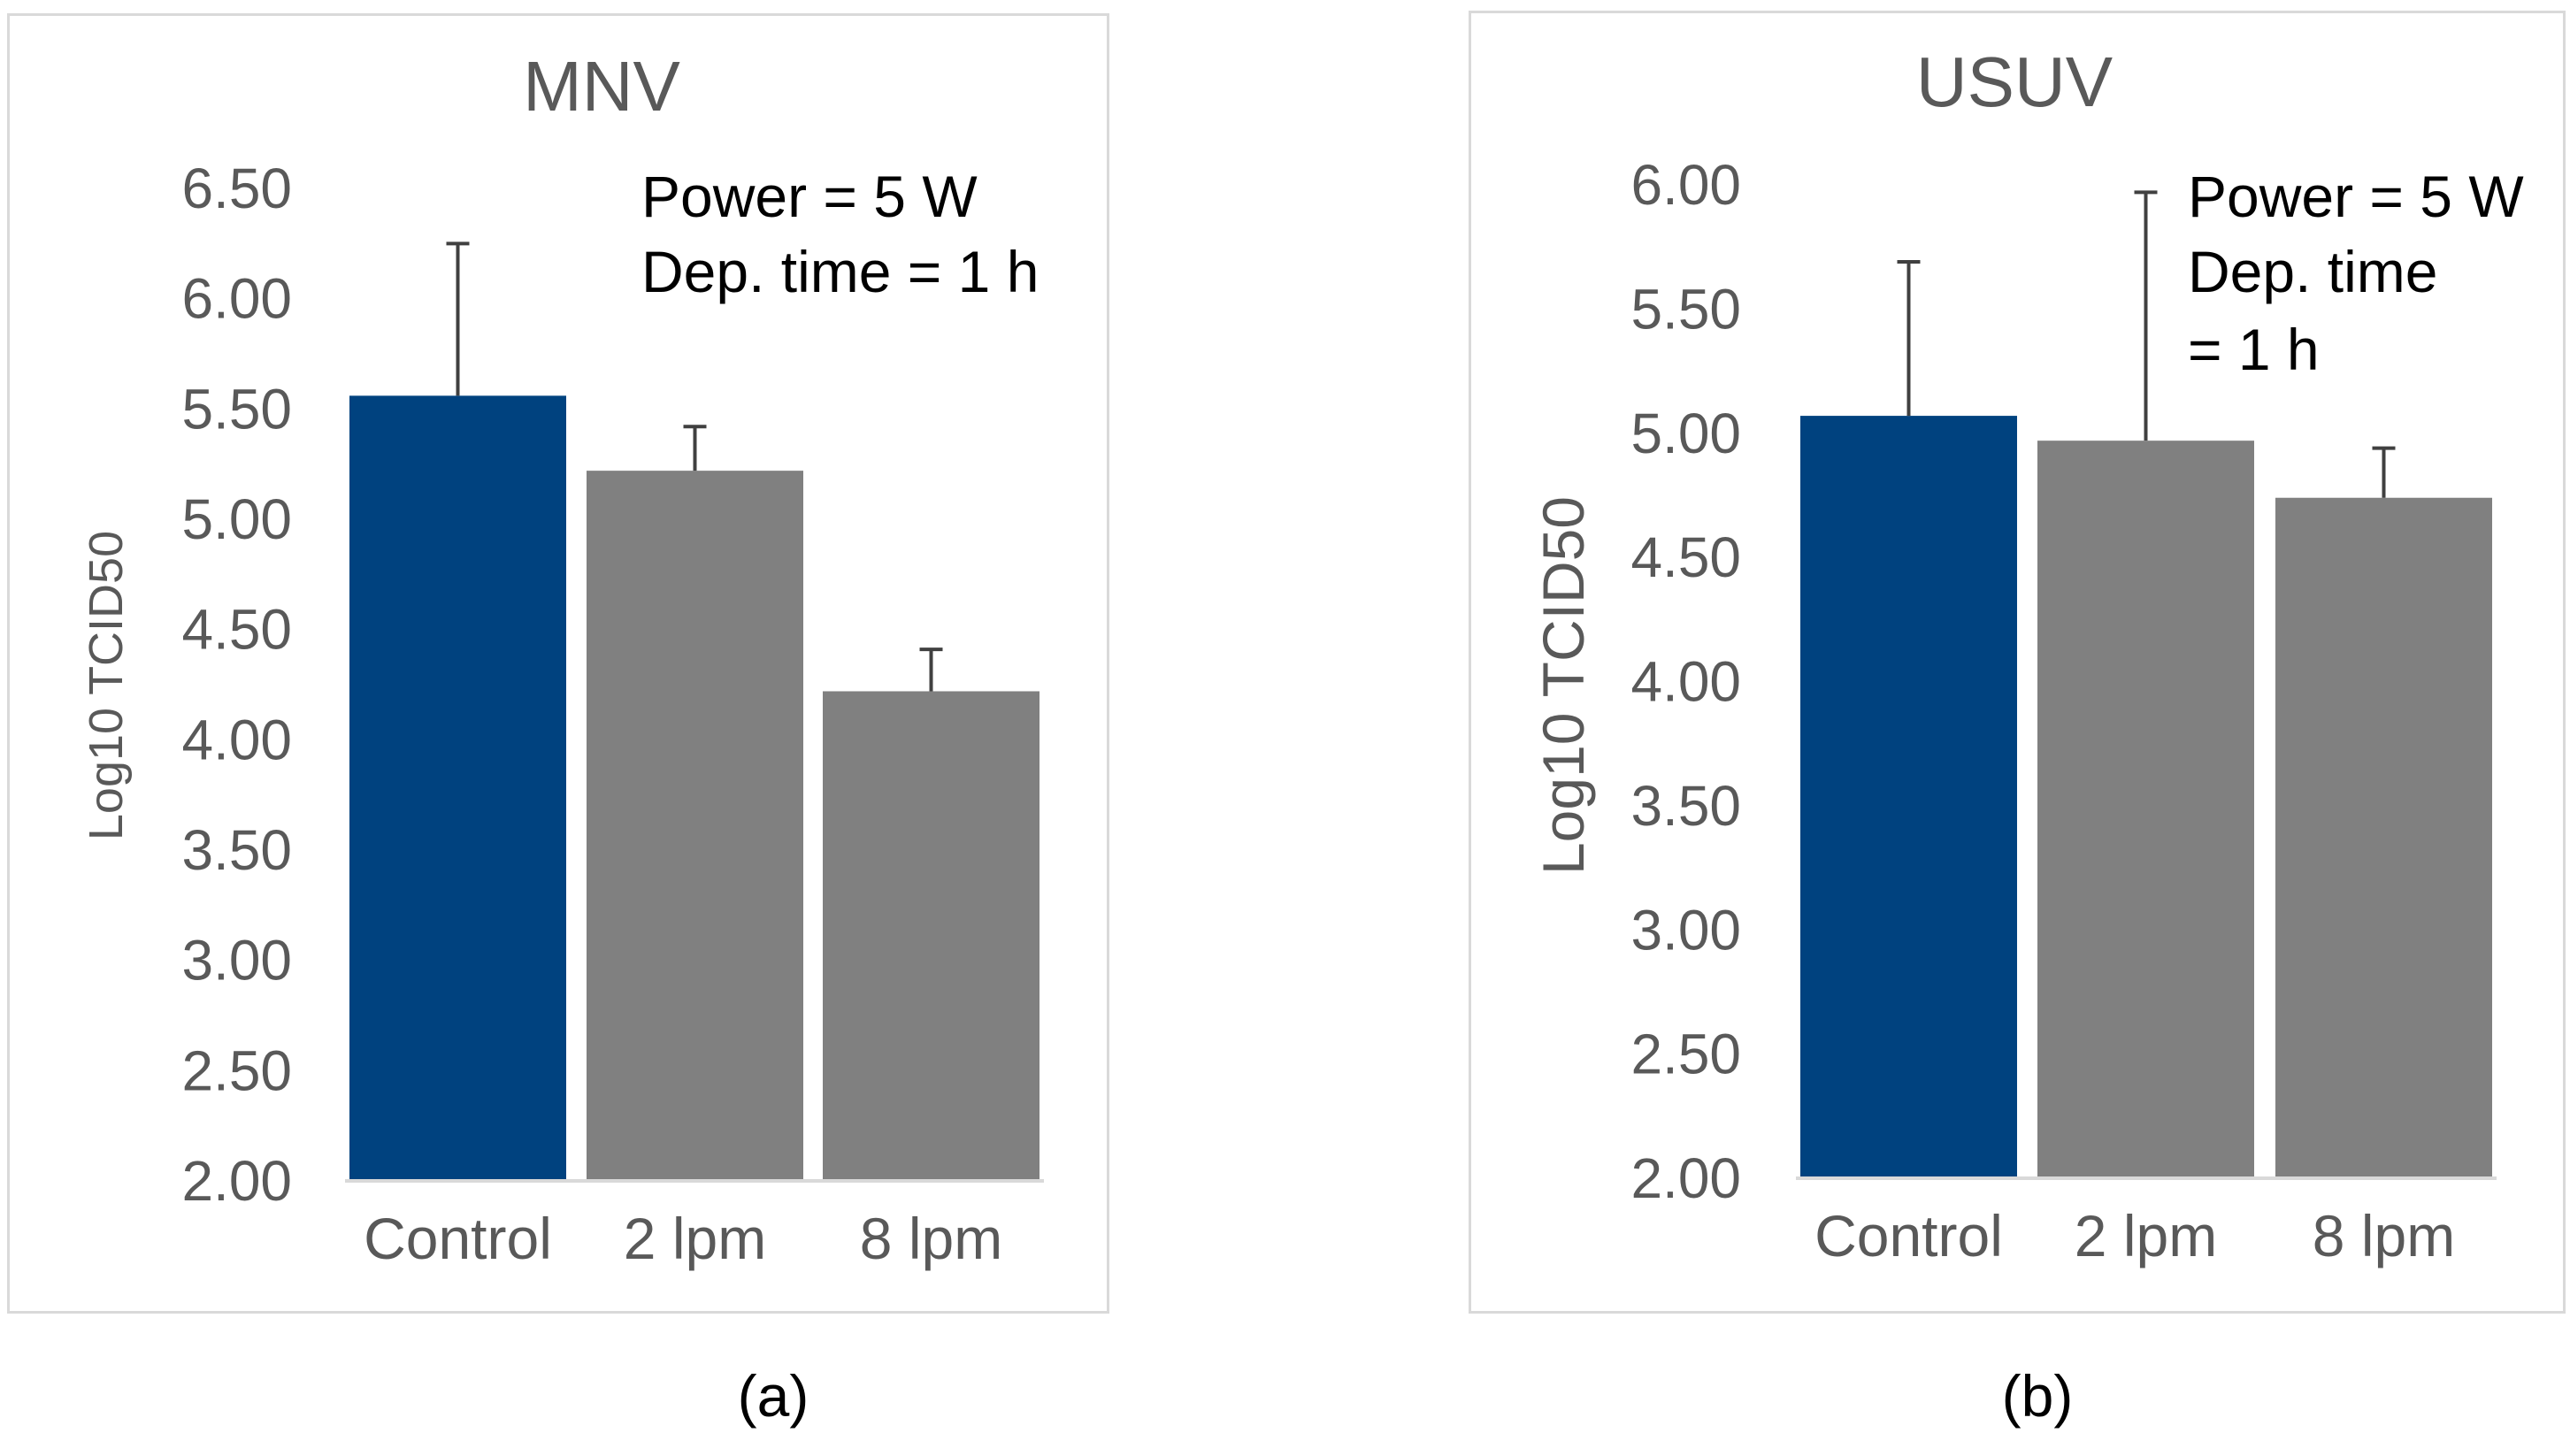  What do you see at coordinates (2312, 271) in the screenshot?
I see `chart-annotation: Dep. time` at bounding box center [2312, 271].